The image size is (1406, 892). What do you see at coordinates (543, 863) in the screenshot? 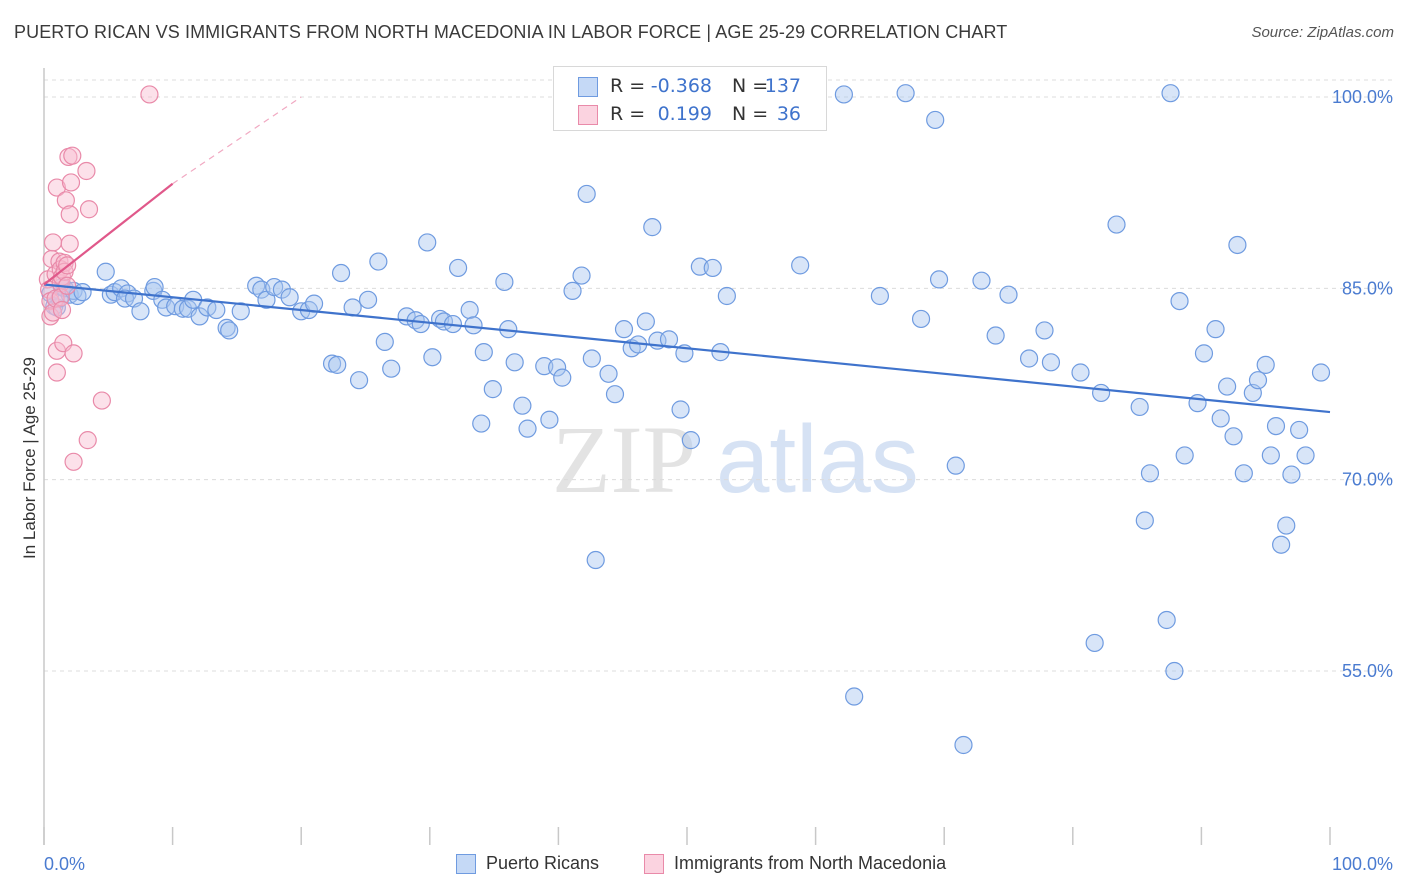
I see `legend-label: Puerto Ricans` at bounding box center [543, 863].